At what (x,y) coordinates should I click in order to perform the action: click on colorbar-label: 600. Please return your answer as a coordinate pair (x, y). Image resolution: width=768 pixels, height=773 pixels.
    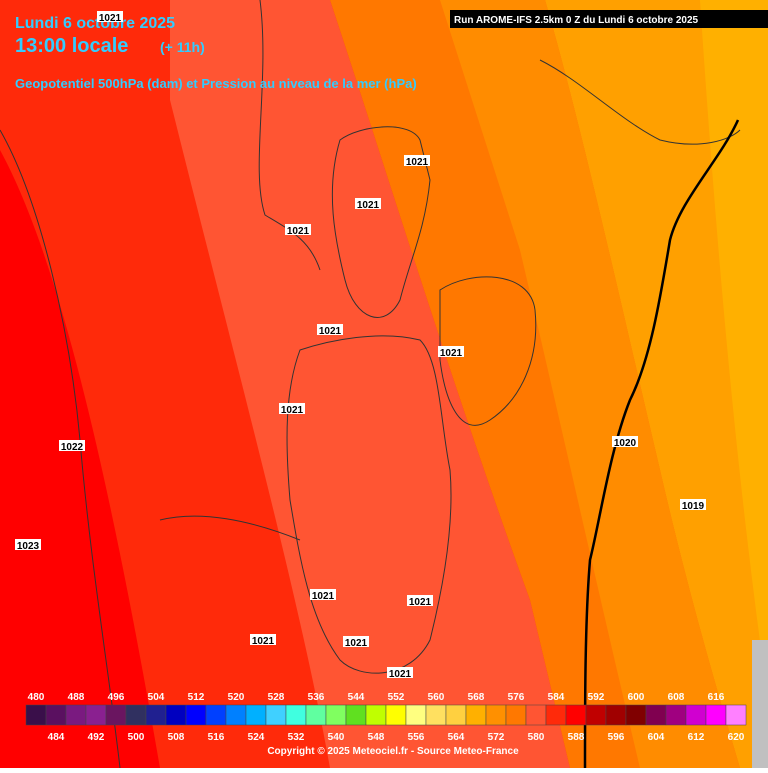
    Looking at the image, I should click on (636, 697).